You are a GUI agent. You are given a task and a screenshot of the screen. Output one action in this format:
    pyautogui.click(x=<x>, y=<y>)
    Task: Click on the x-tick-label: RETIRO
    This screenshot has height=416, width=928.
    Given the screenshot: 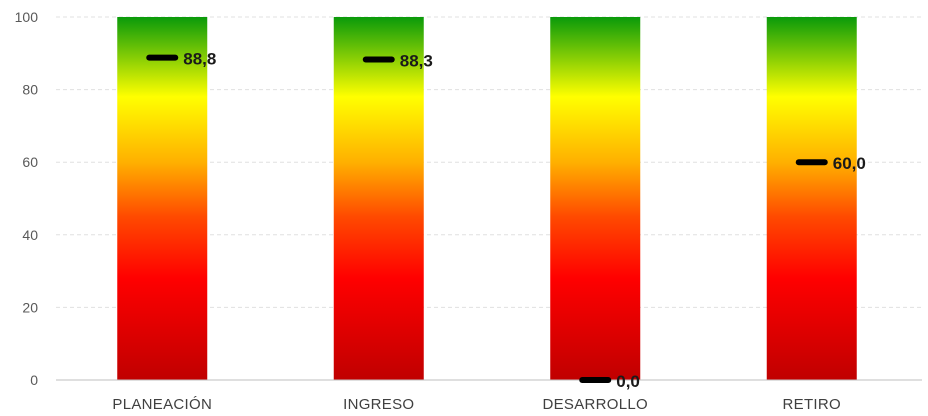 What is the action you would take?
    pyautogui.click(x=812, y=404)
    